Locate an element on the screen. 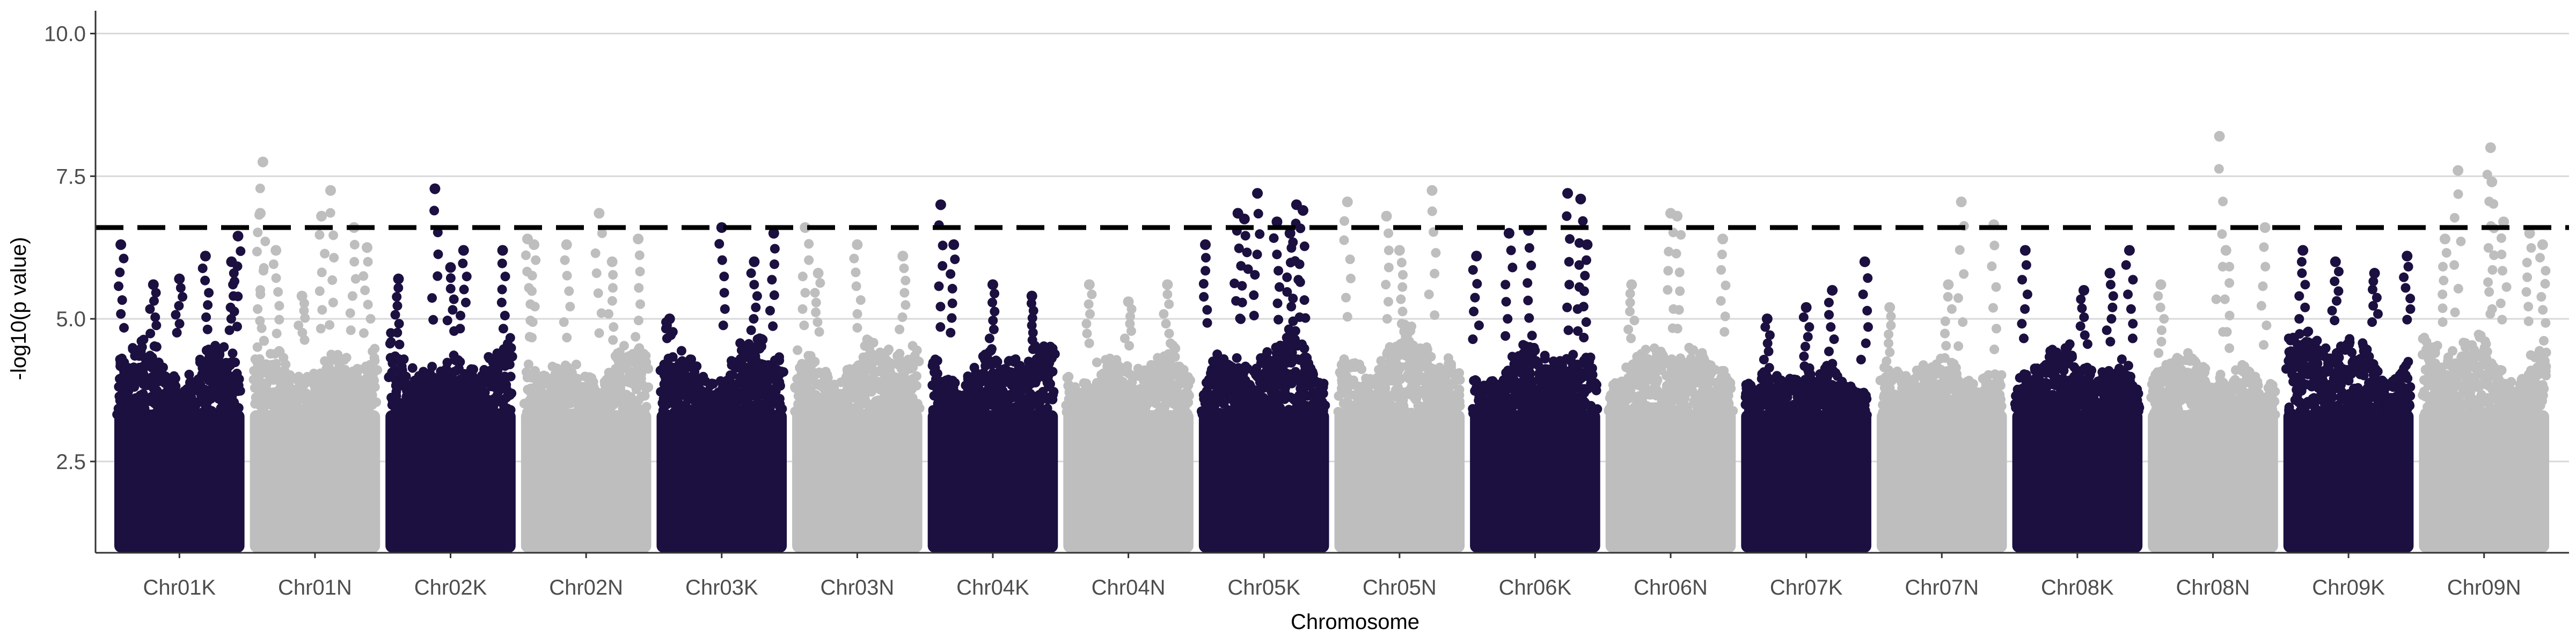 Image resolution: width=2576 pixels, height=644 pixels. series-Chr04K is located at coordinates (993, 376).